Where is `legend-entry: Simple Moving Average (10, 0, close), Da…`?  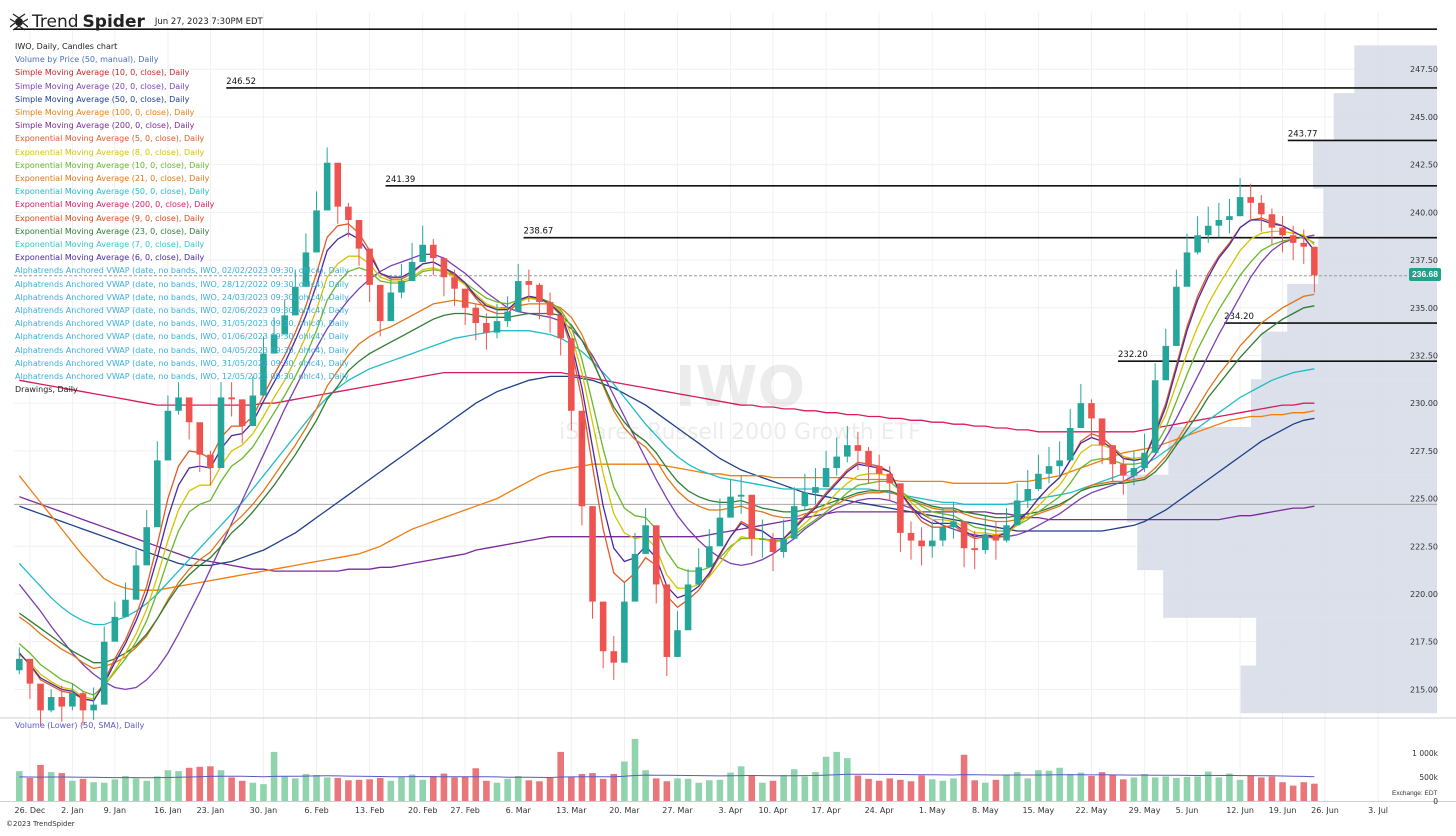 legend-entry: Simple Moving Average (10, 0, close), Da… is located at coordinates (102, 73).